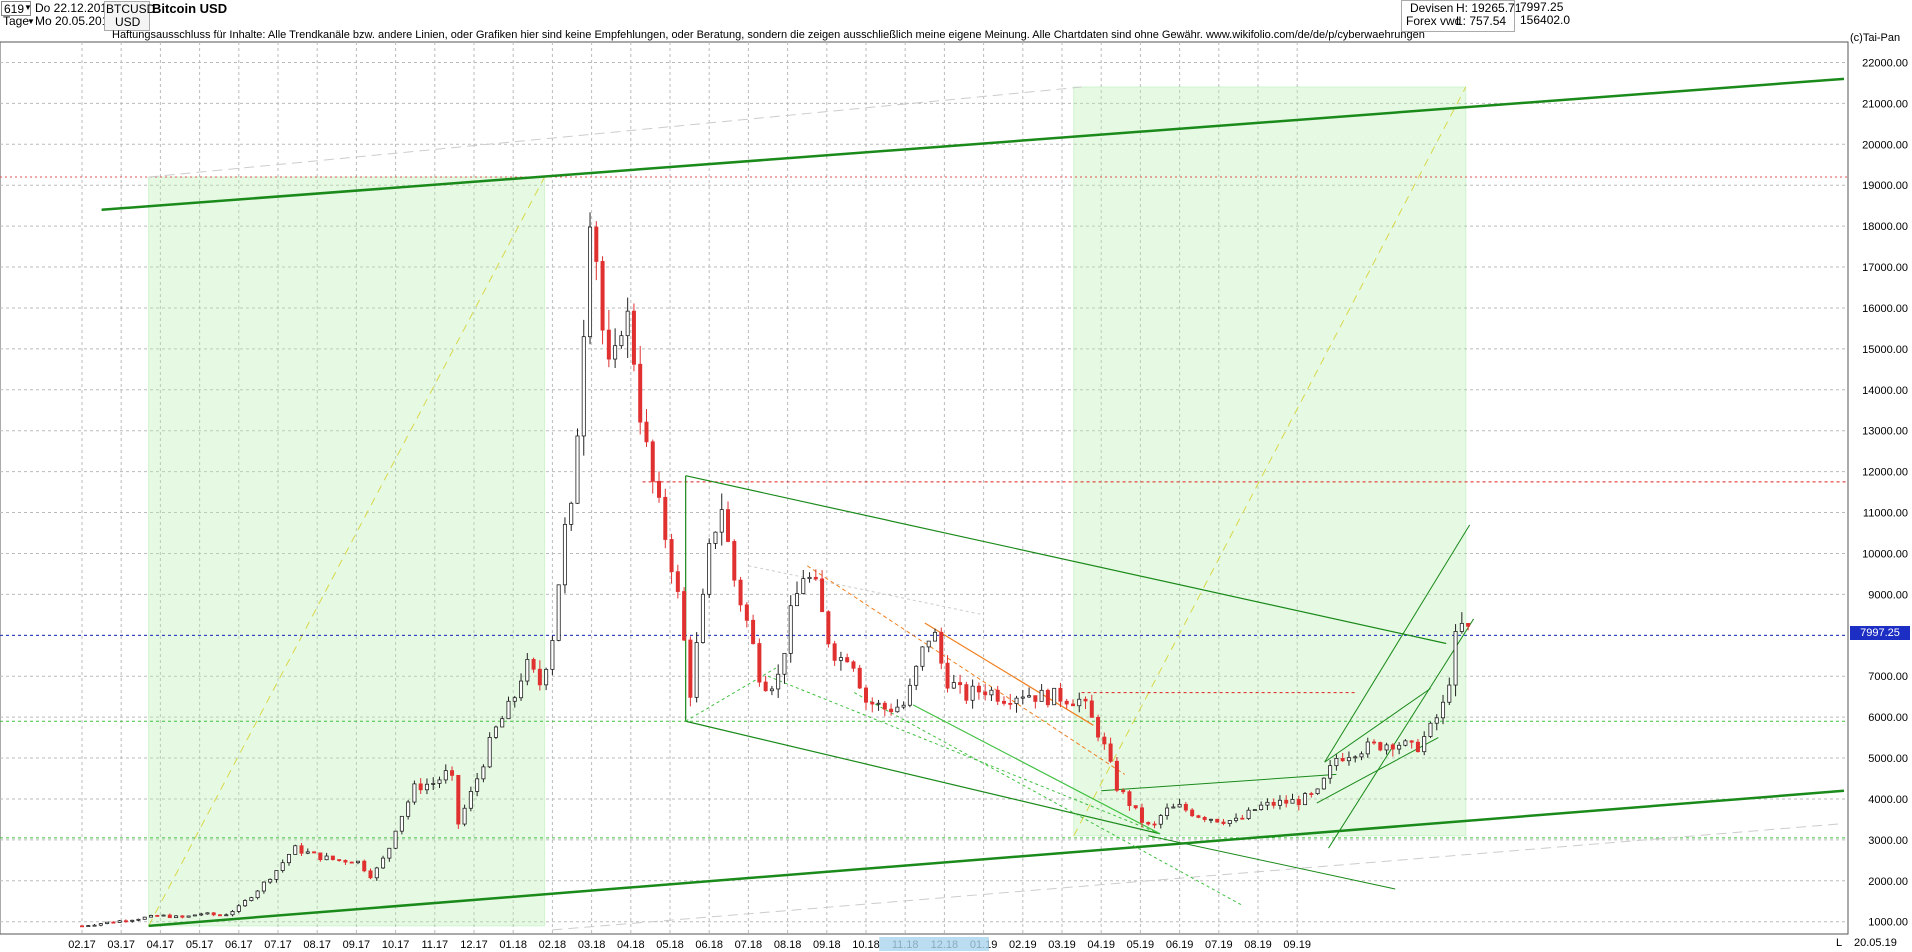 The image size is (1912, 952). What do you see at coordinates (396, 945) in the screenshot?
I see `x-tick-label: 10.17` at bounding box center [396, 945].